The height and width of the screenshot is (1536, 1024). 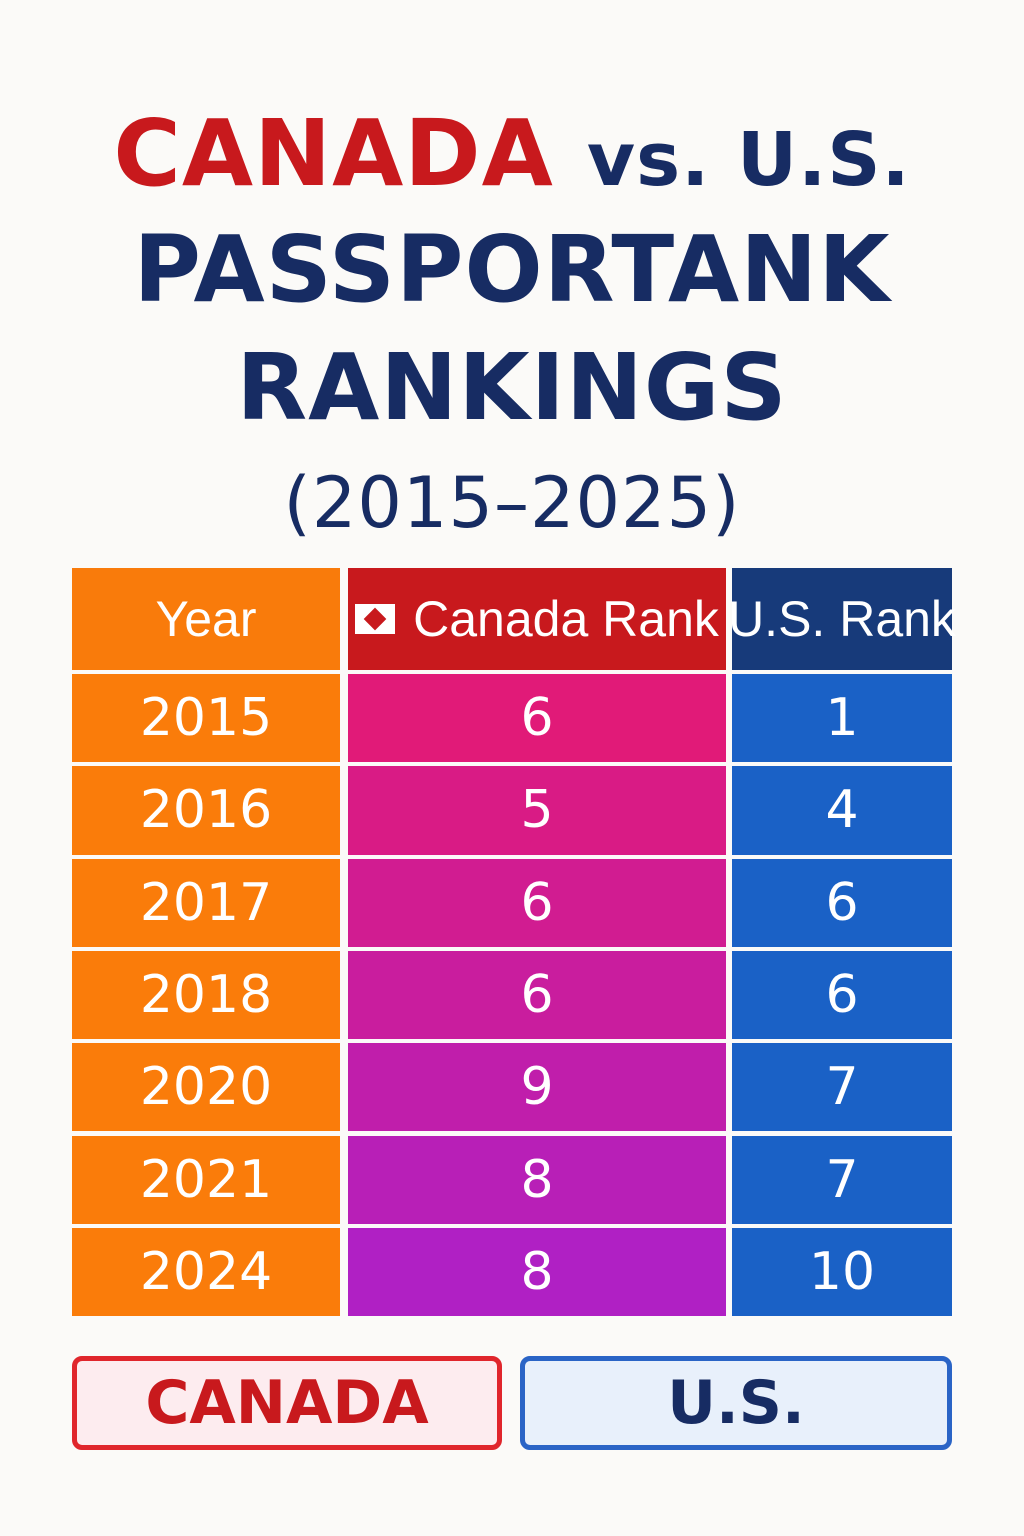 I want to click on year-cell: 2021, so click(x=206, y=1179).